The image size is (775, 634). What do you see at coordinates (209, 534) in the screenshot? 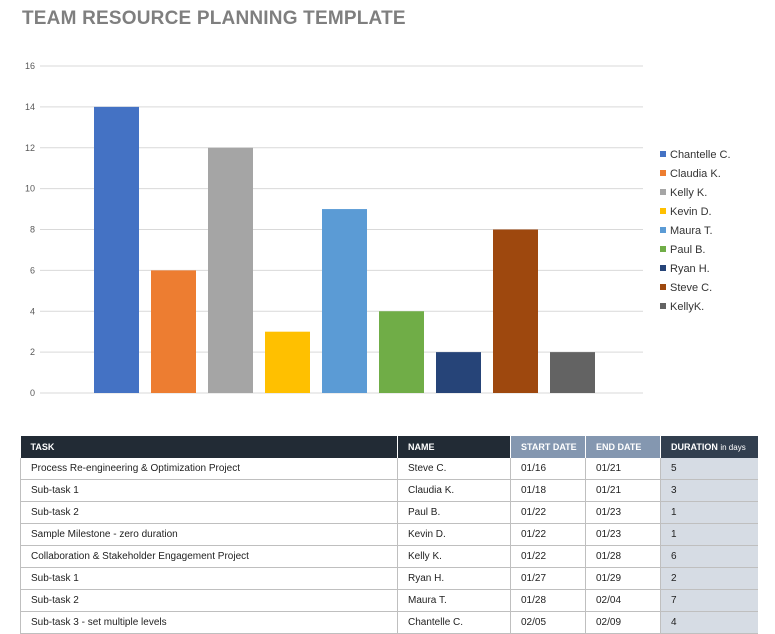
I see `cell-task: Sample Milestone - zero duration` at bounding box center [209, 534].